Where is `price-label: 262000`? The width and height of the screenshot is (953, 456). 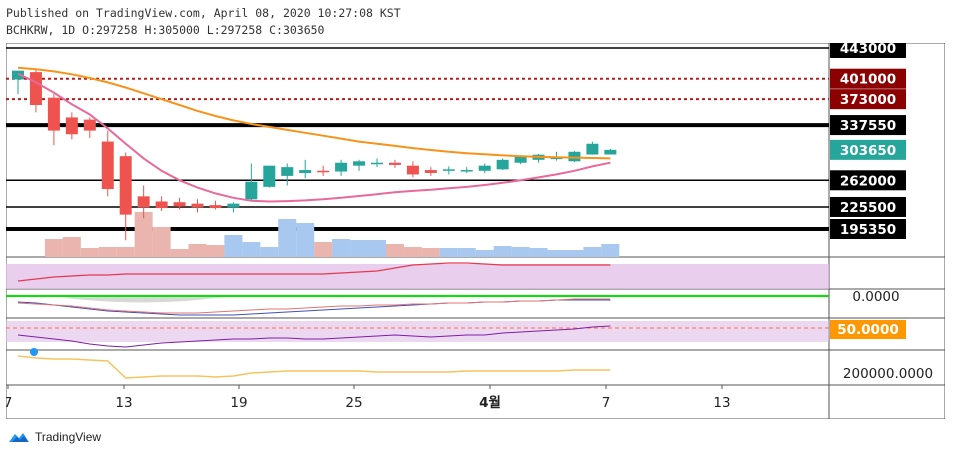 price-label: 262000 is located at coordinates (868, 181).